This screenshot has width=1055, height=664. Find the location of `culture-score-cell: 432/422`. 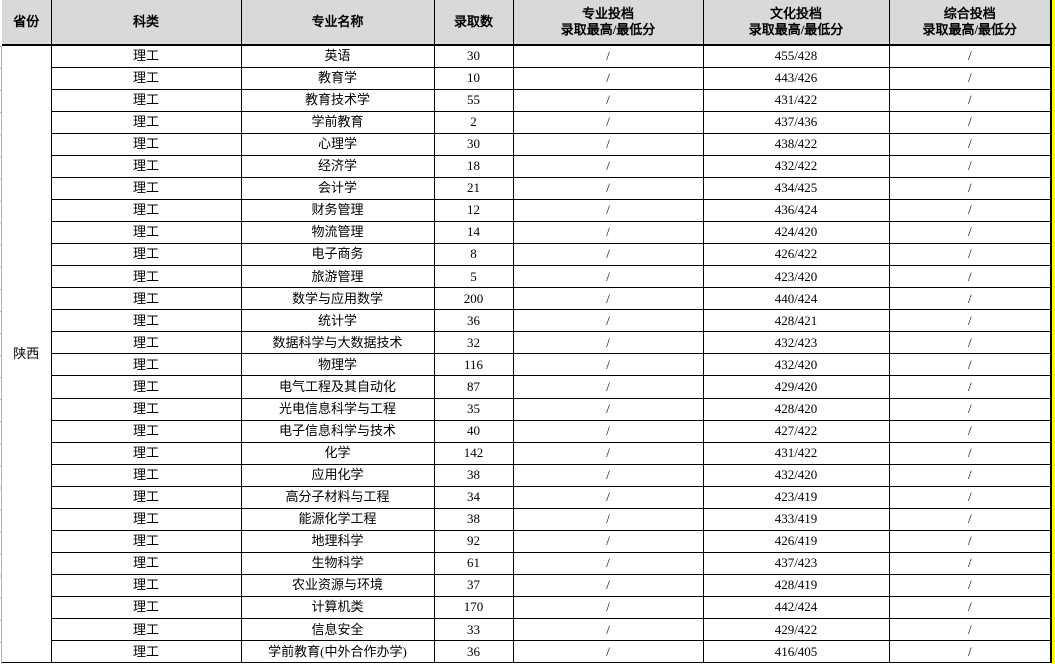

culture-score-cell: 432/422 is located at coordinates (796, 166).